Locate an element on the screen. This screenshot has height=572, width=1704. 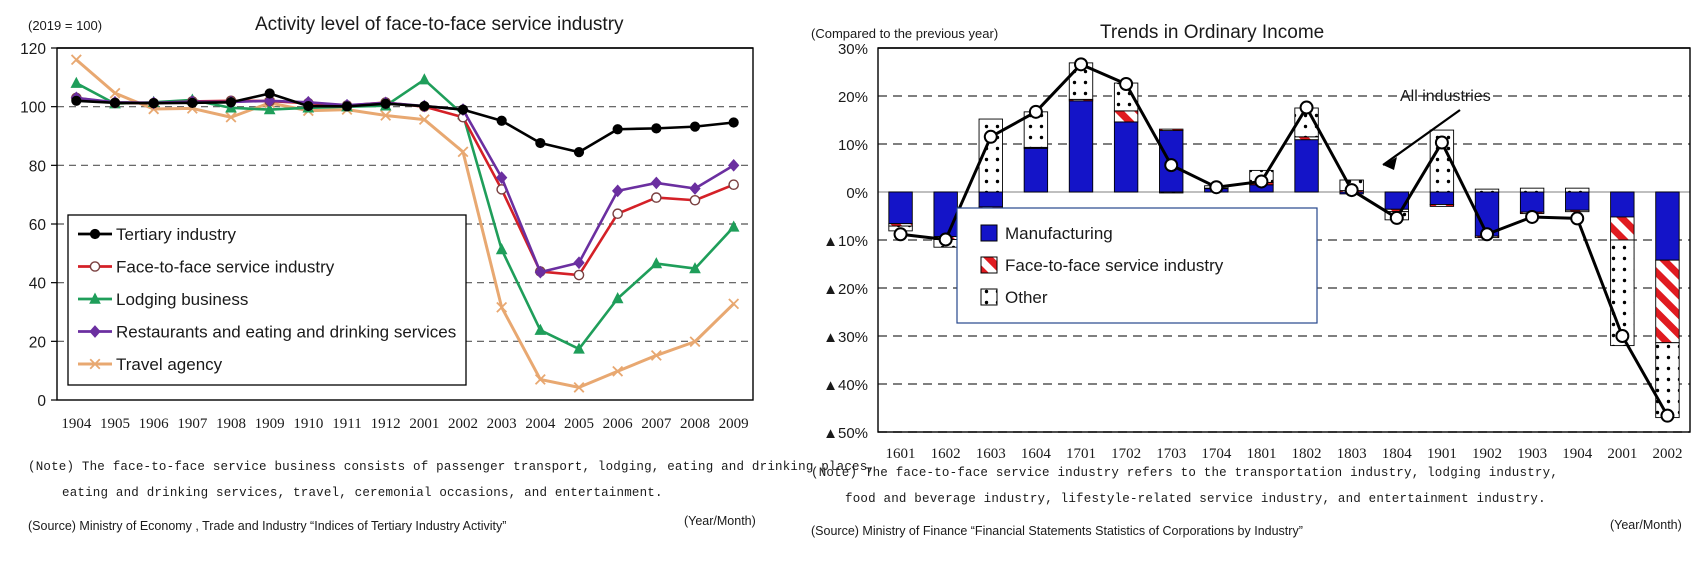
left-x-tick-label: 2008 is located at coordinates (695, 424).